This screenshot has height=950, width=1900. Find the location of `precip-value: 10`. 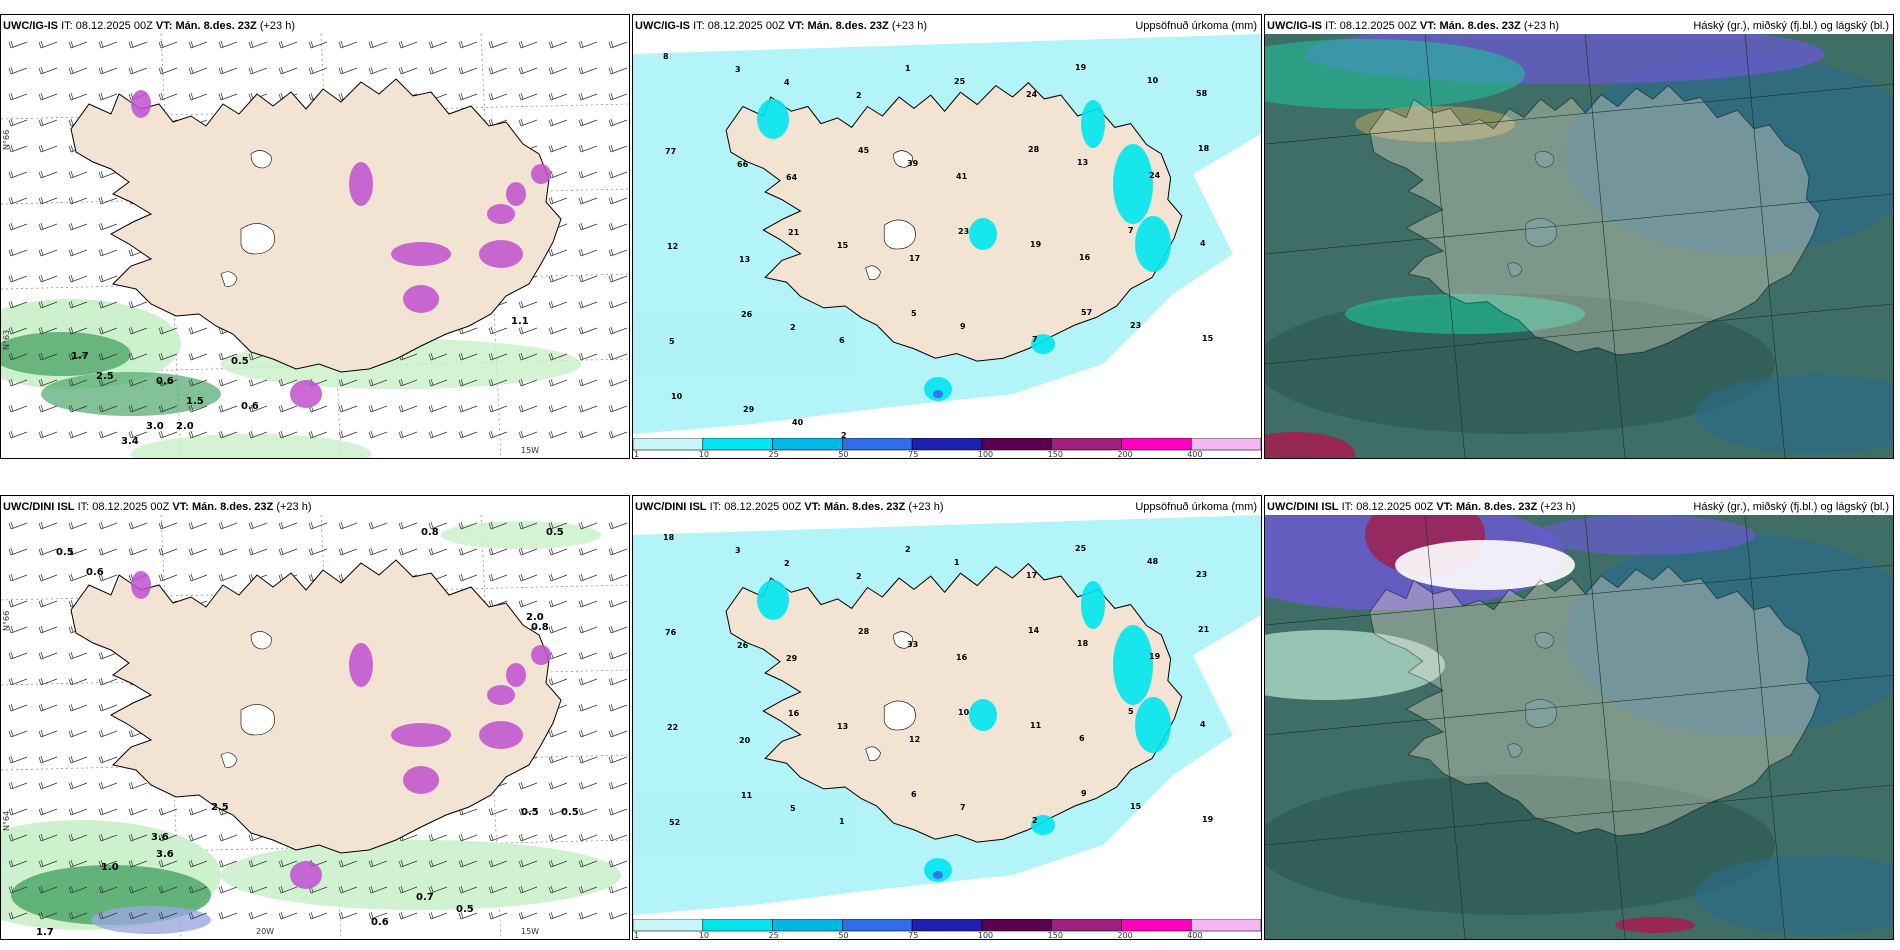

precip-value: 10 is located at coordinates (1153, 80).